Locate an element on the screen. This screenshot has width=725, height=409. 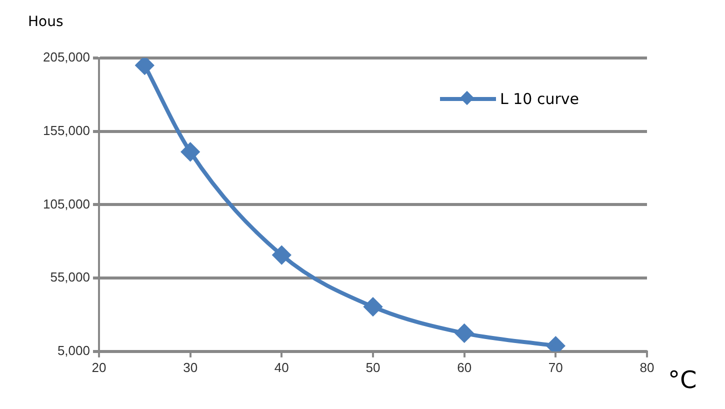
x-tick-label: 80 is located at coordinates (647, 367).